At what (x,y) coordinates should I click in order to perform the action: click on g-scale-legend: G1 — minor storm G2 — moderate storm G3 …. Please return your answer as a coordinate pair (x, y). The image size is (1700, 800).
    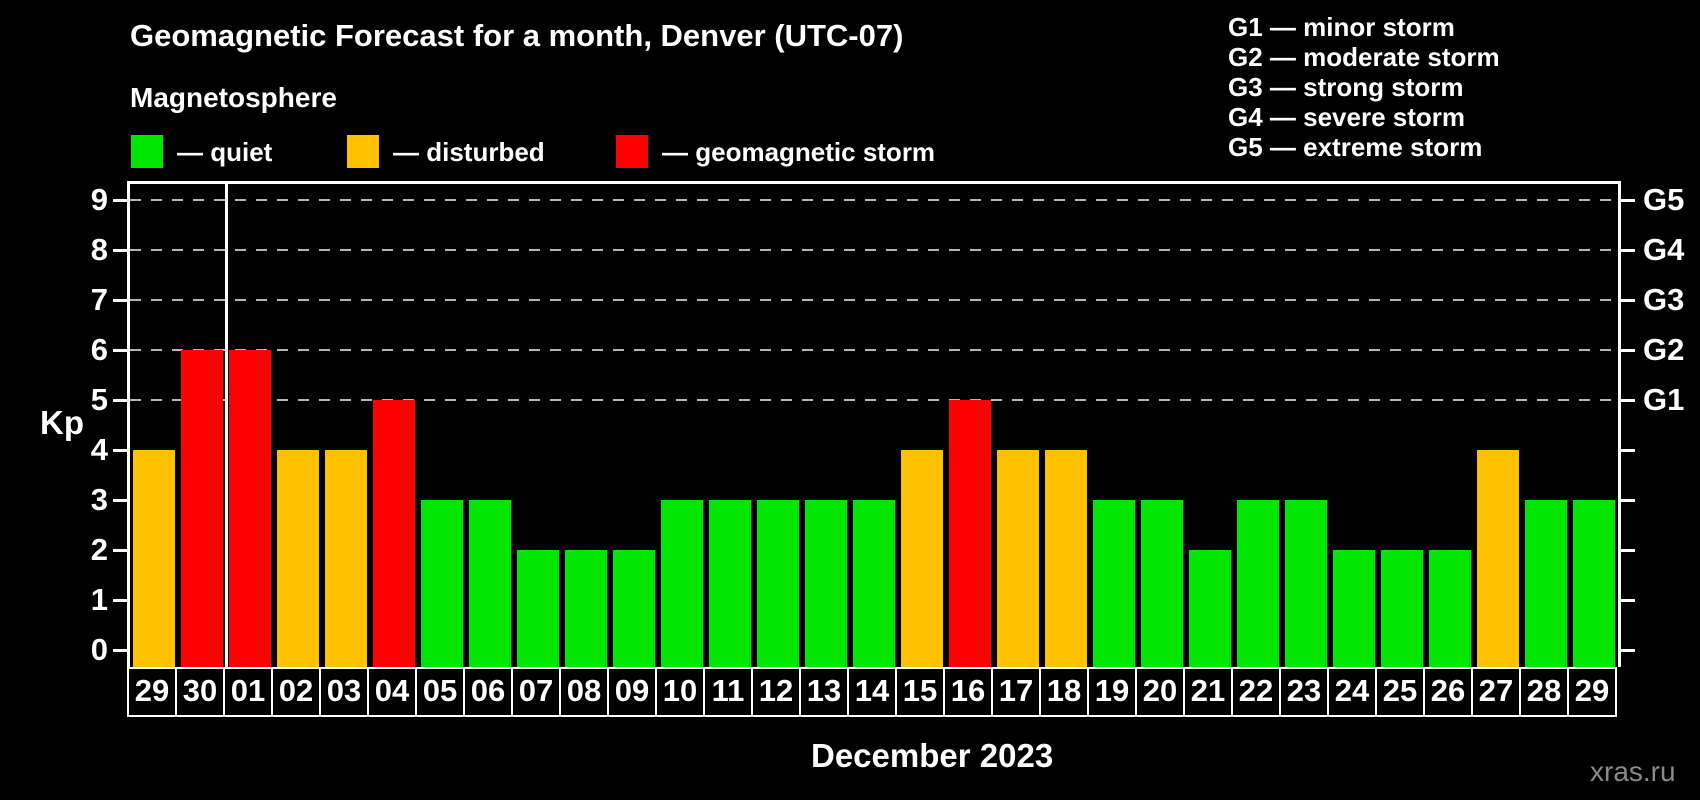
    Looking at the image, I should click on (1364, 87).